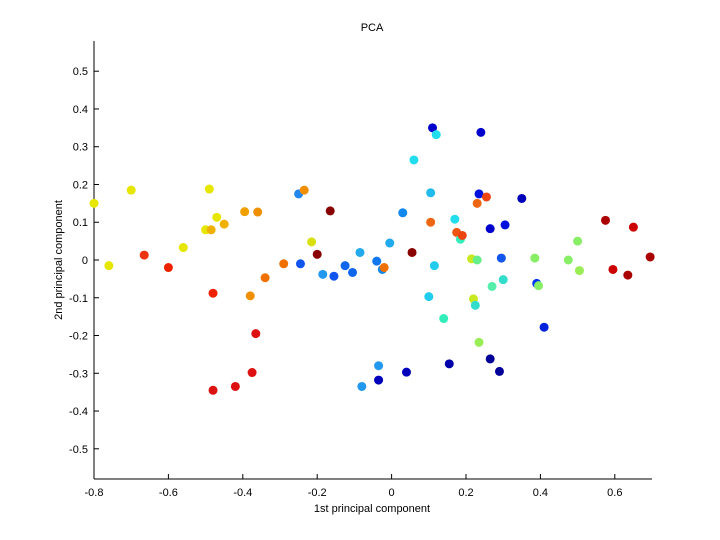  What do you see at coordinates (59, 260) in the screenshot?
I see `y-axis-title: 2nd principal component` at bounding box center [59, 260].